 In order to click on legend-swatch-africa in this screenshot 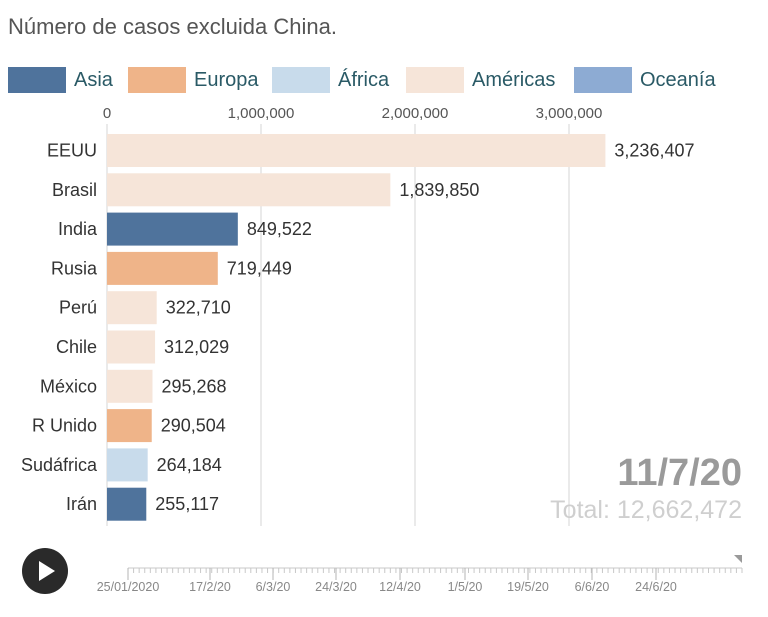, I will do `click(301, 80)`.